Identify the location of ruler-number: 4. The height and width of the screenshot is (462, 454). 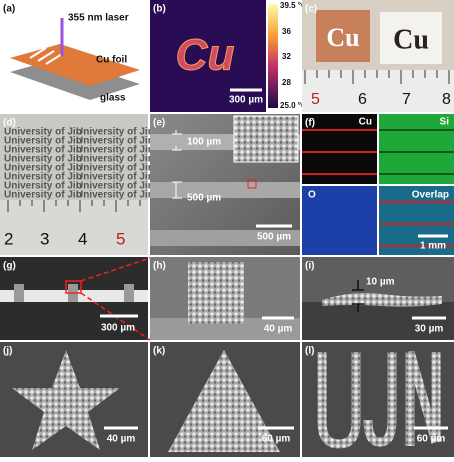
(82, 238).